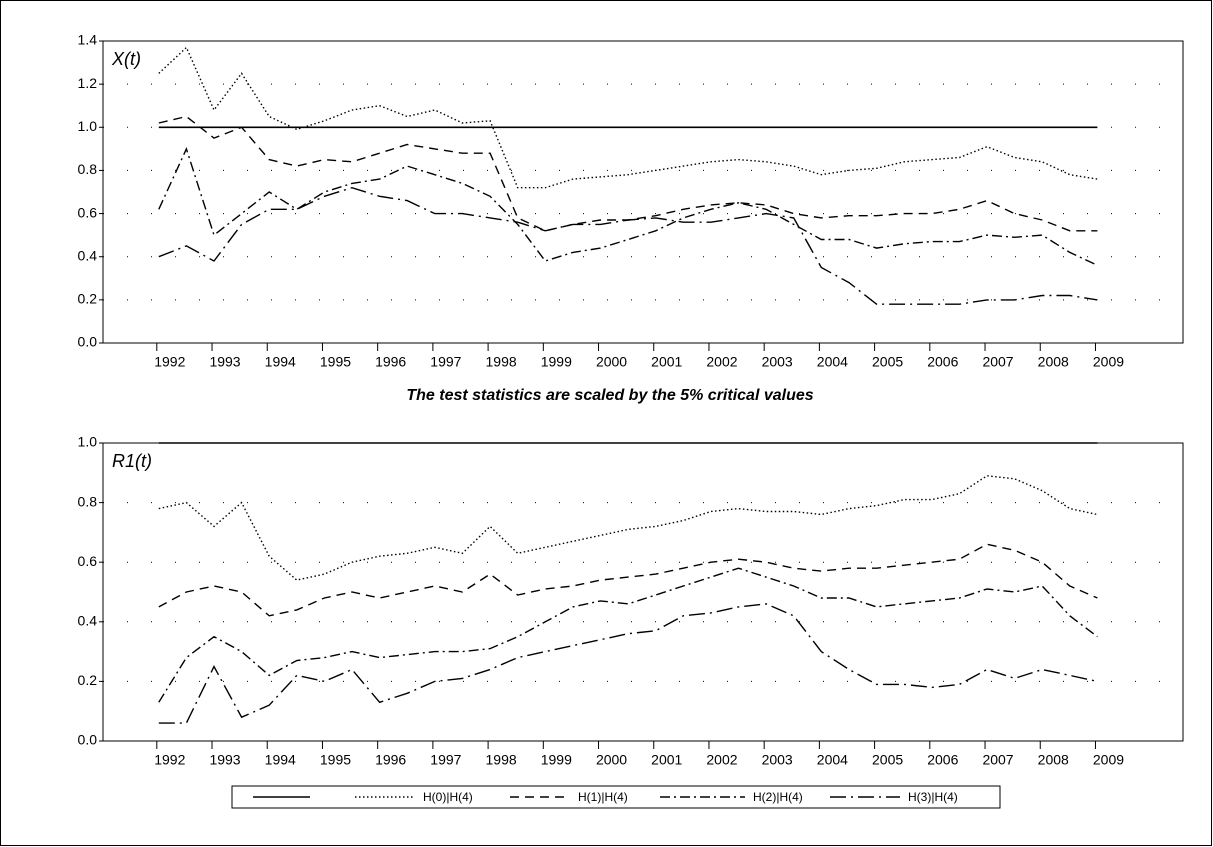 Image resolution: width=1213 pixels, height=847 pixels. What do you see at coordinates (778, 797) in the screenshot?
I see `legend-label: H(2)|H(4)` at bounding box center [778, 797].